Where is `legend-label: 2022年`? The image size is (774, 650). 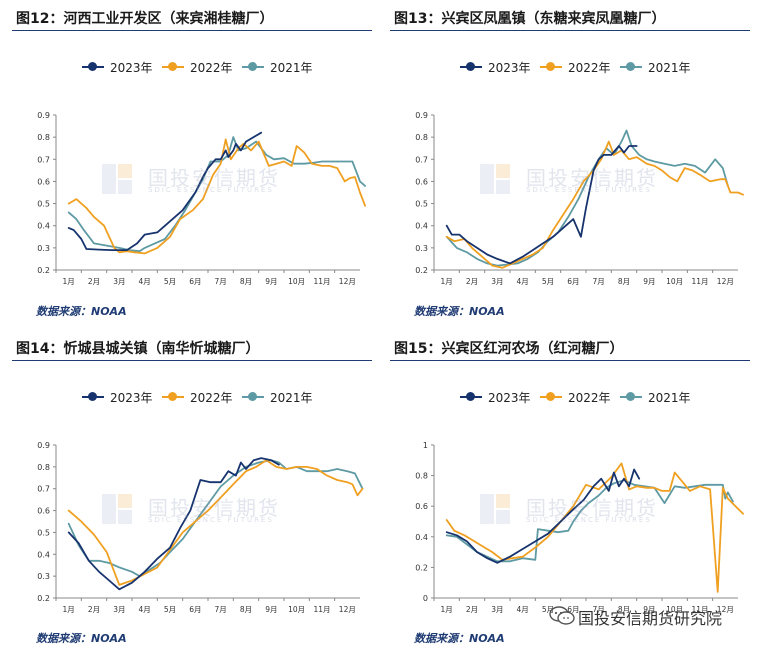 legend-label: 2022年 is located at coordinates (211, 68).